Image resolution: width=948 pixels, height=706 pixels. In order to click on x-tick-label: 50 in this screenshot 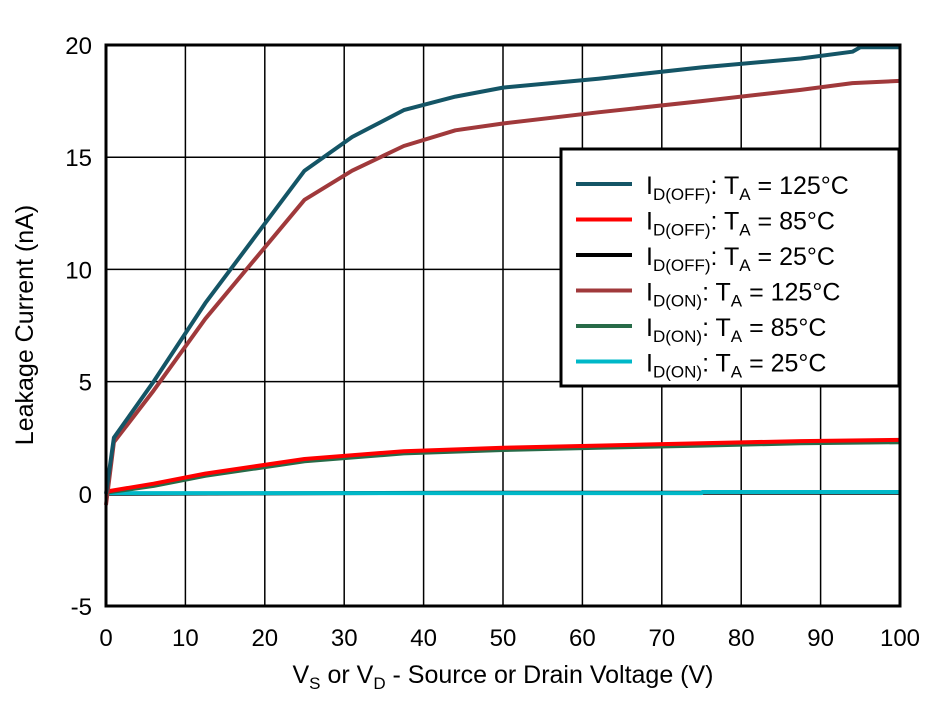, I will do `click(503, 638)`.